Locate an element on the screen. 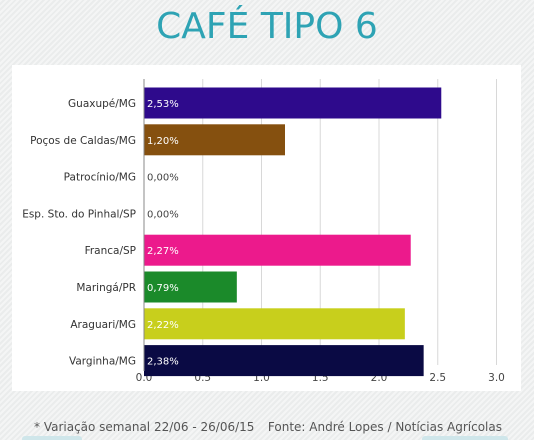  bottom-tab-right is located at coordinates (465, 438).